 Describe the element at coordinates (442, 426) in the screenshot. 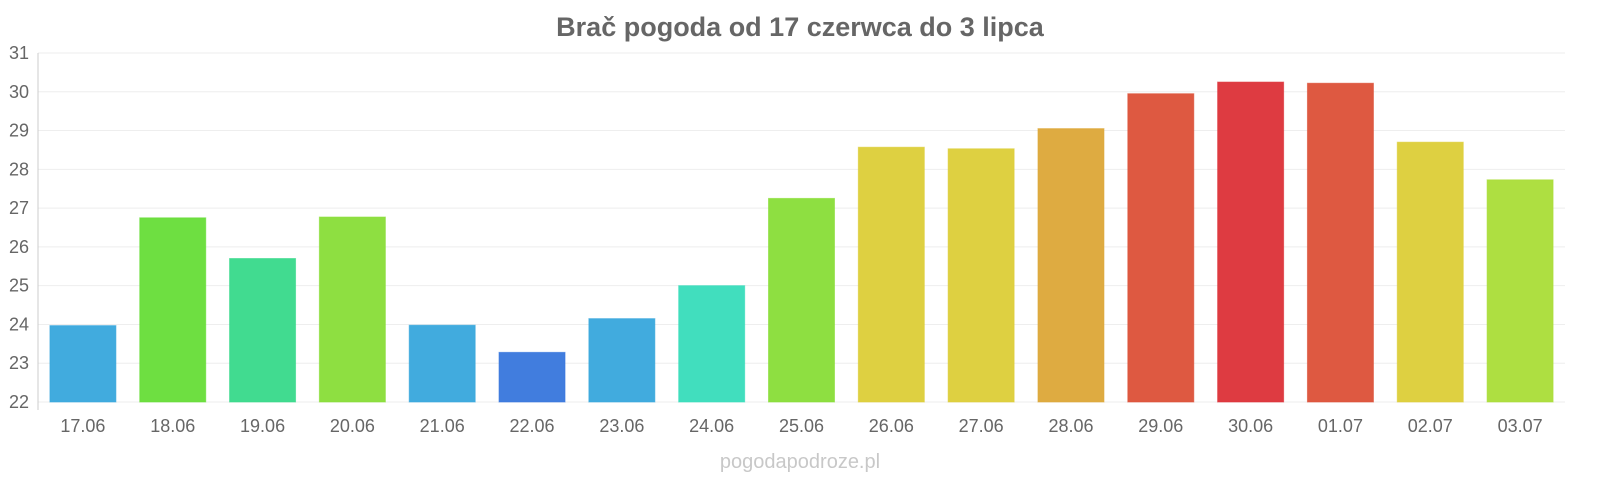

I see `x-tick-label: 21.06` at that location.